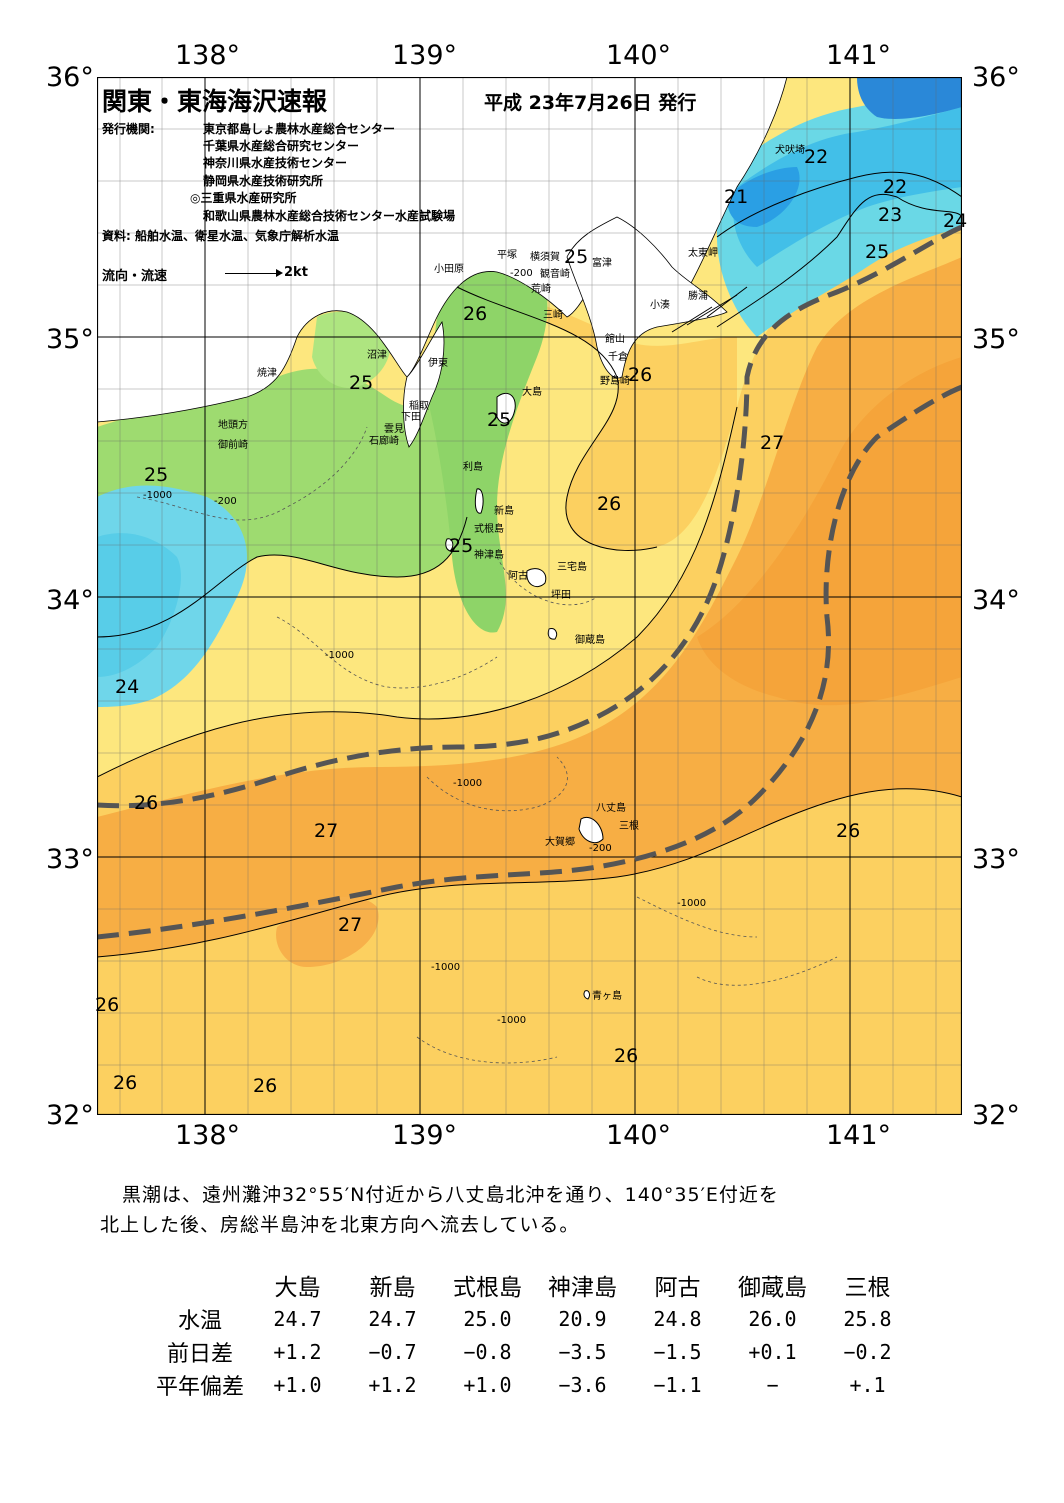 This screenshot has height=1503, width=1064. I want to click on column-header: 大島, so click(297, 1288).